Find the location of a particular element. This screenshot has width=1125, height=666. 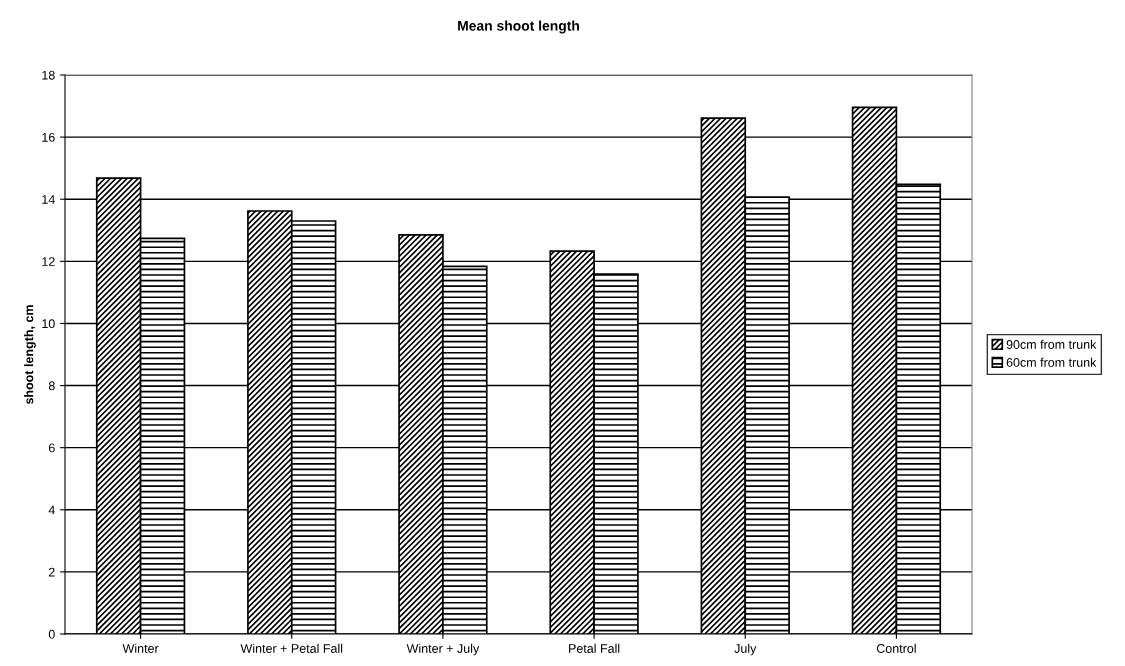

y-tick-label: 0 is located at coordinates (51, 634).